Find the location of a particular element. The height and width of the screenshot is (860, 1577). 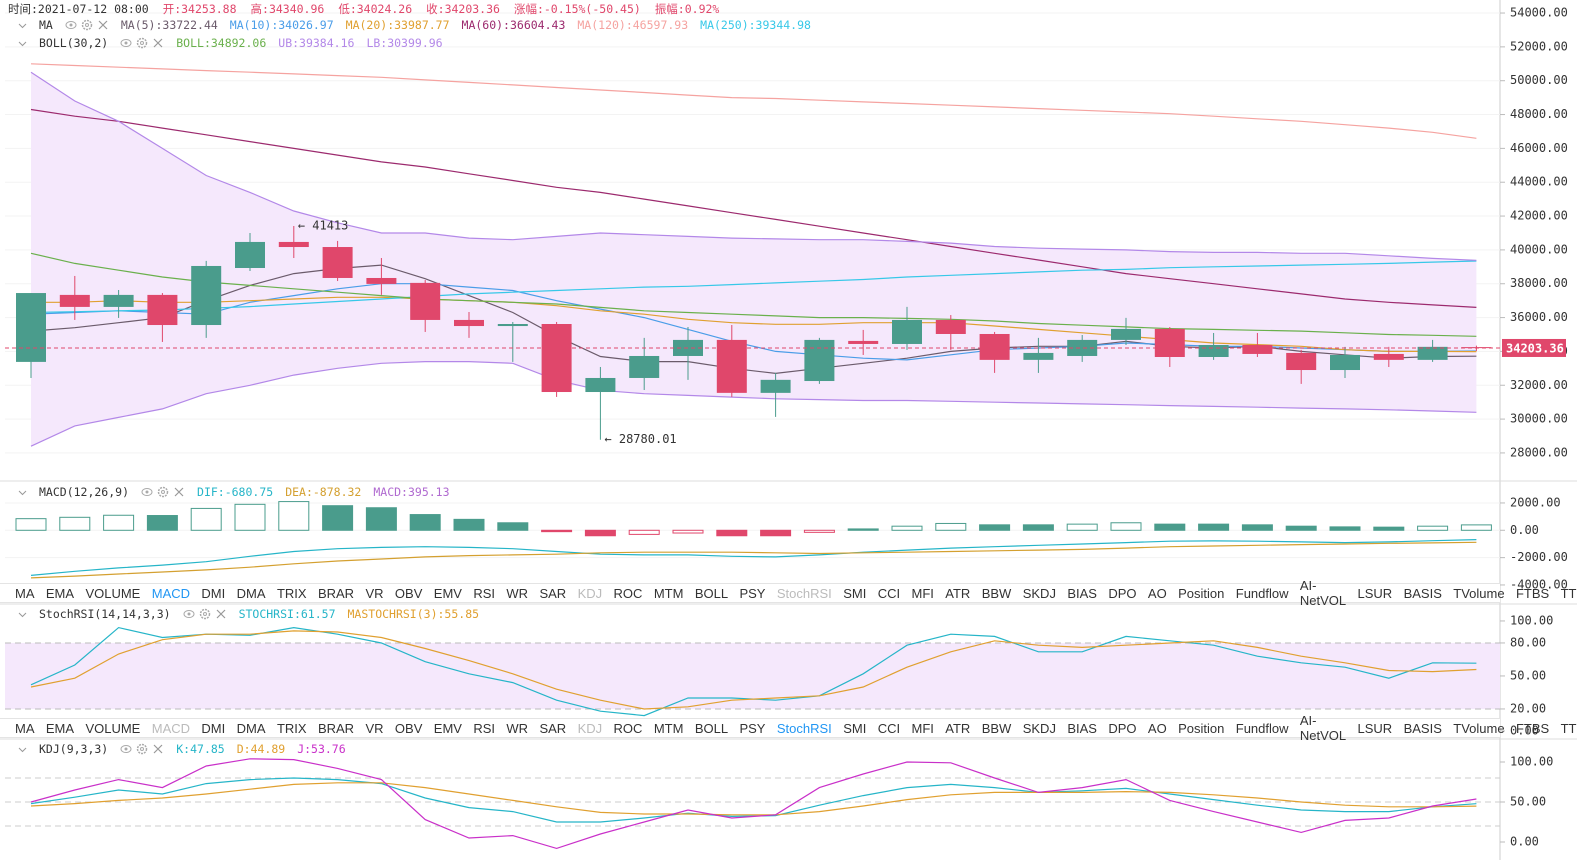

ma-line is located at coordinates (753, 319).